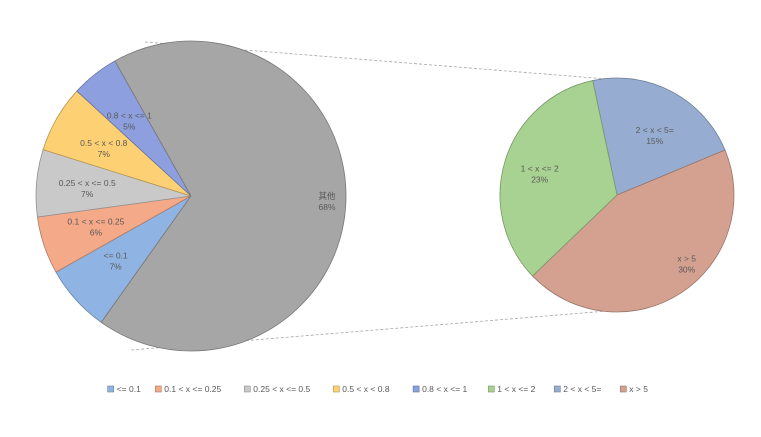 The image size is (761, 437). I want to click on legend-label-0-1: <= 0.1, so click(129, 389).